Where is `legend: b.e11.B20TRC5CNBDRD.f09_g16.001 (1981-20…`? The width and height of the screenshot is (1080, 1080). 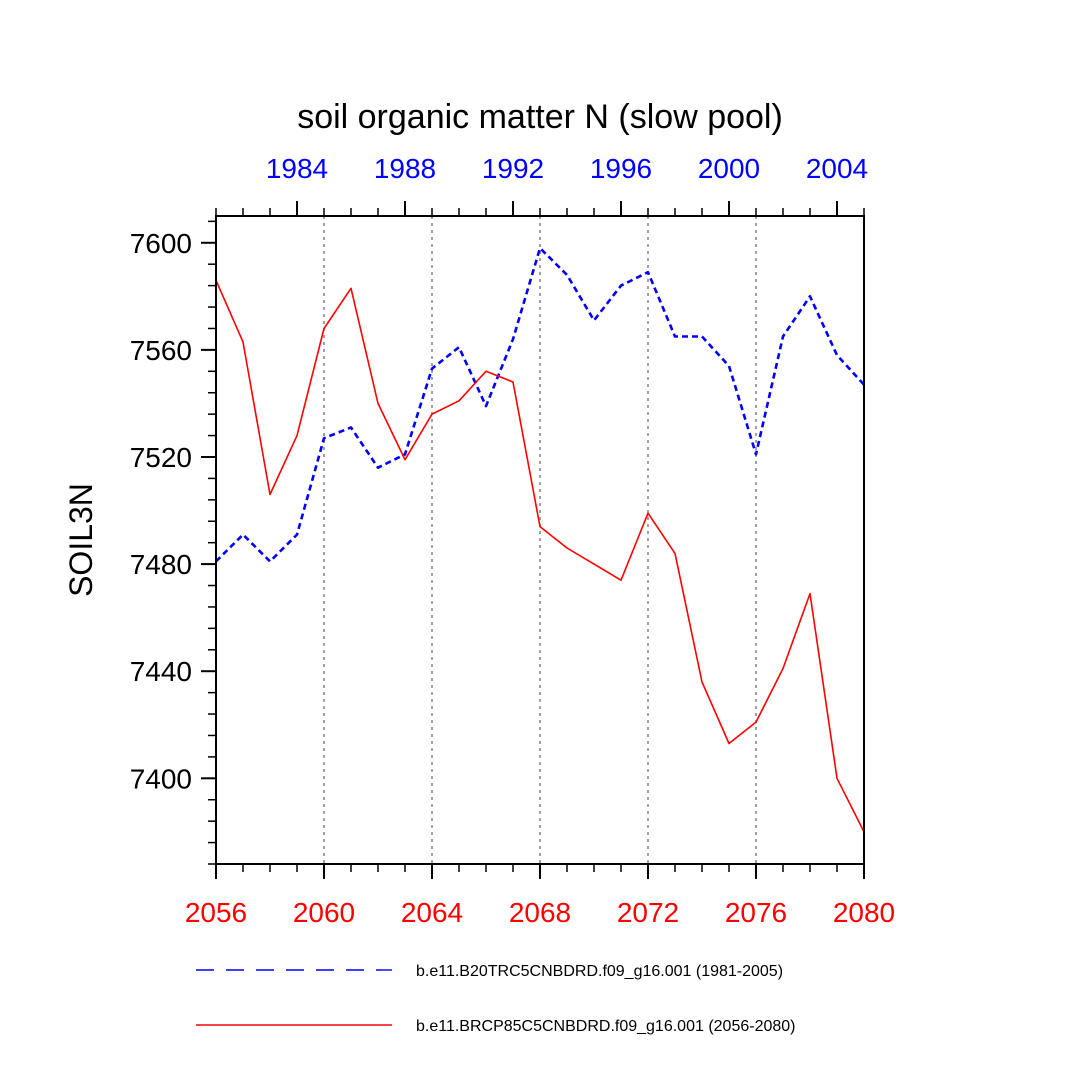 legend: b.e11.B20TRC5CNBDRD.f09_g16.001 (1981-20… is located at coordinates (495, 999).